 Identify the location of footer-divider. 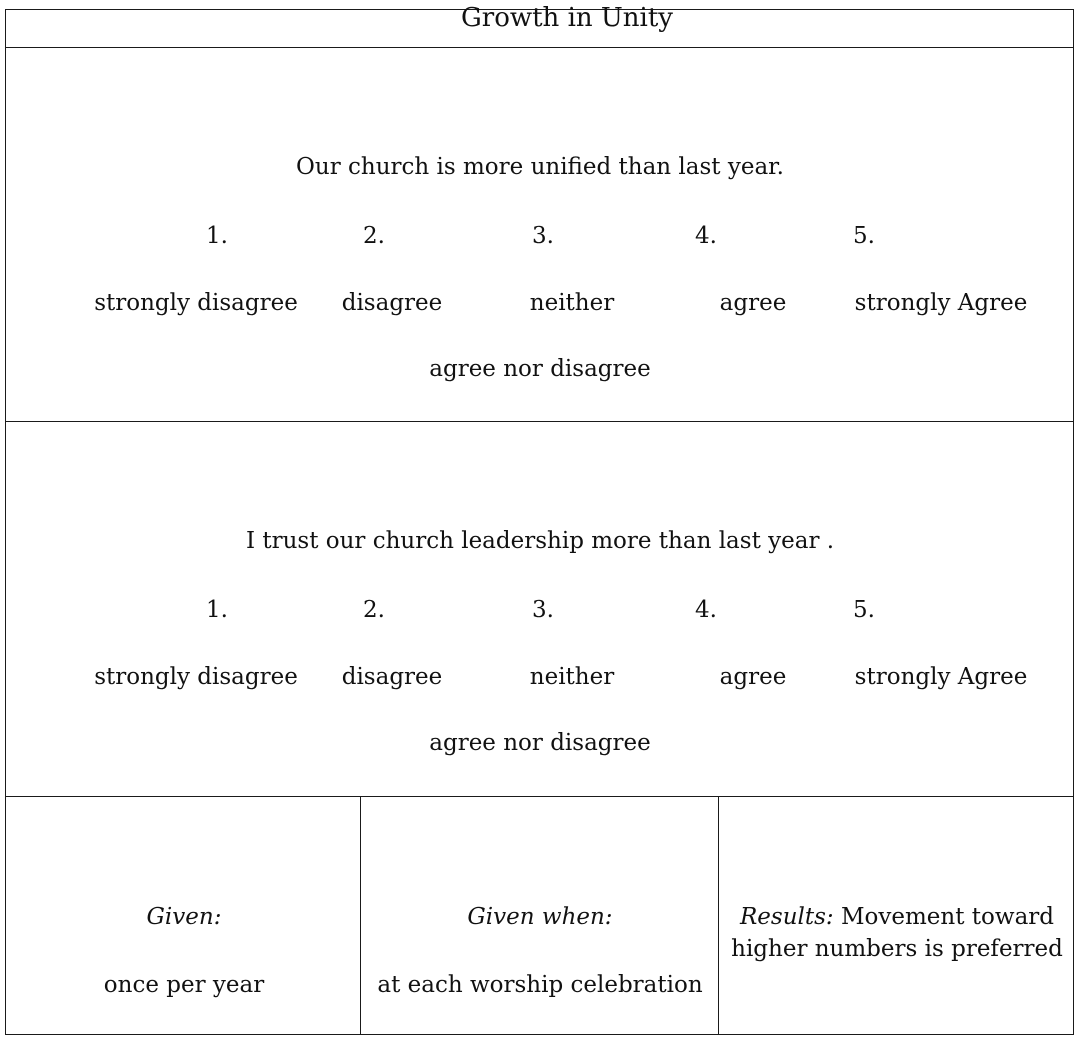
(539, 796).